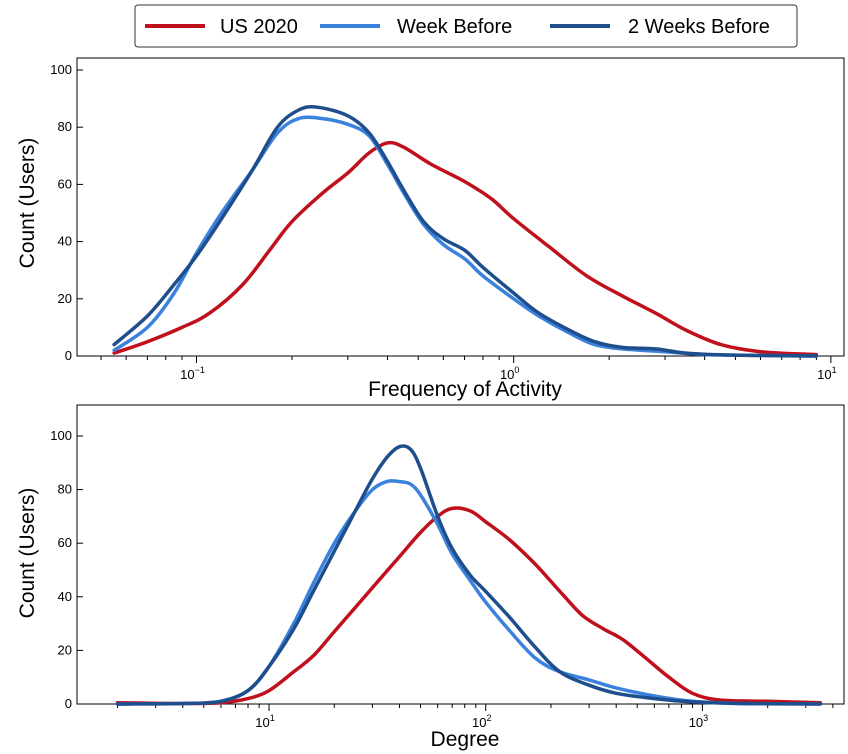  I want to click on x-tick-label: 10³, so click(698, 721).